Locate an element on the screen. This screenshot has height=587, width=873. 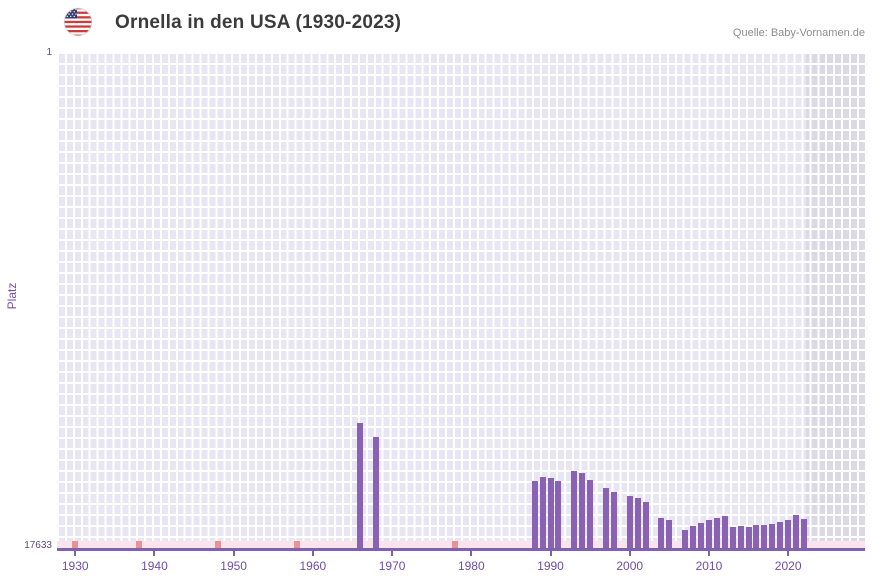
bar-2020 is located at coordinates (788, 534).